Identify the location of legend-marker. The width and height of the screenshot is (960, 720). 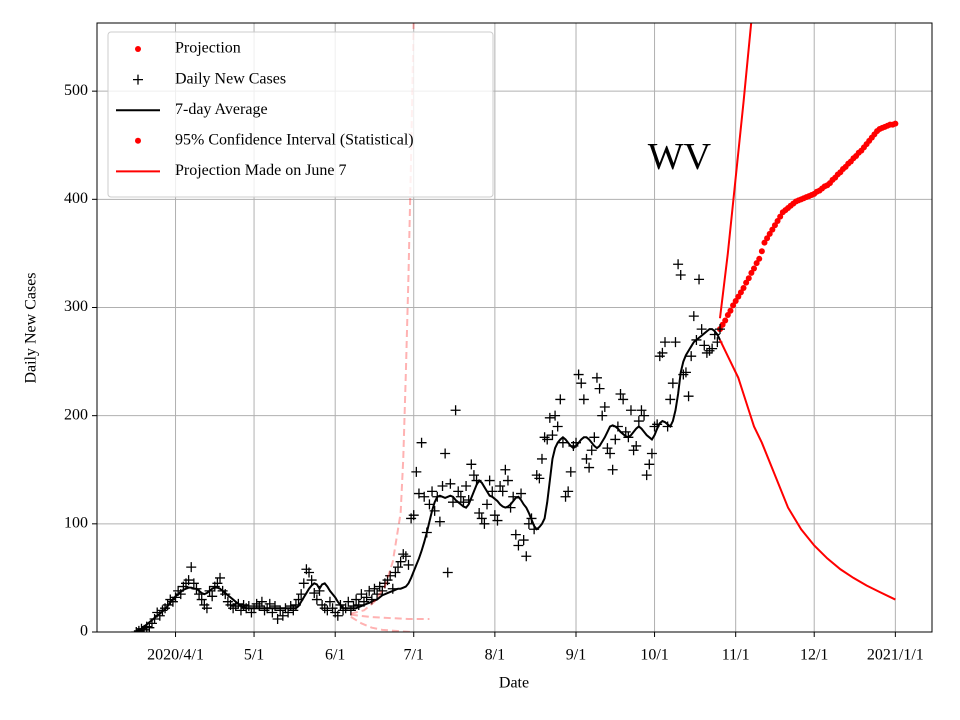
(138, 49).